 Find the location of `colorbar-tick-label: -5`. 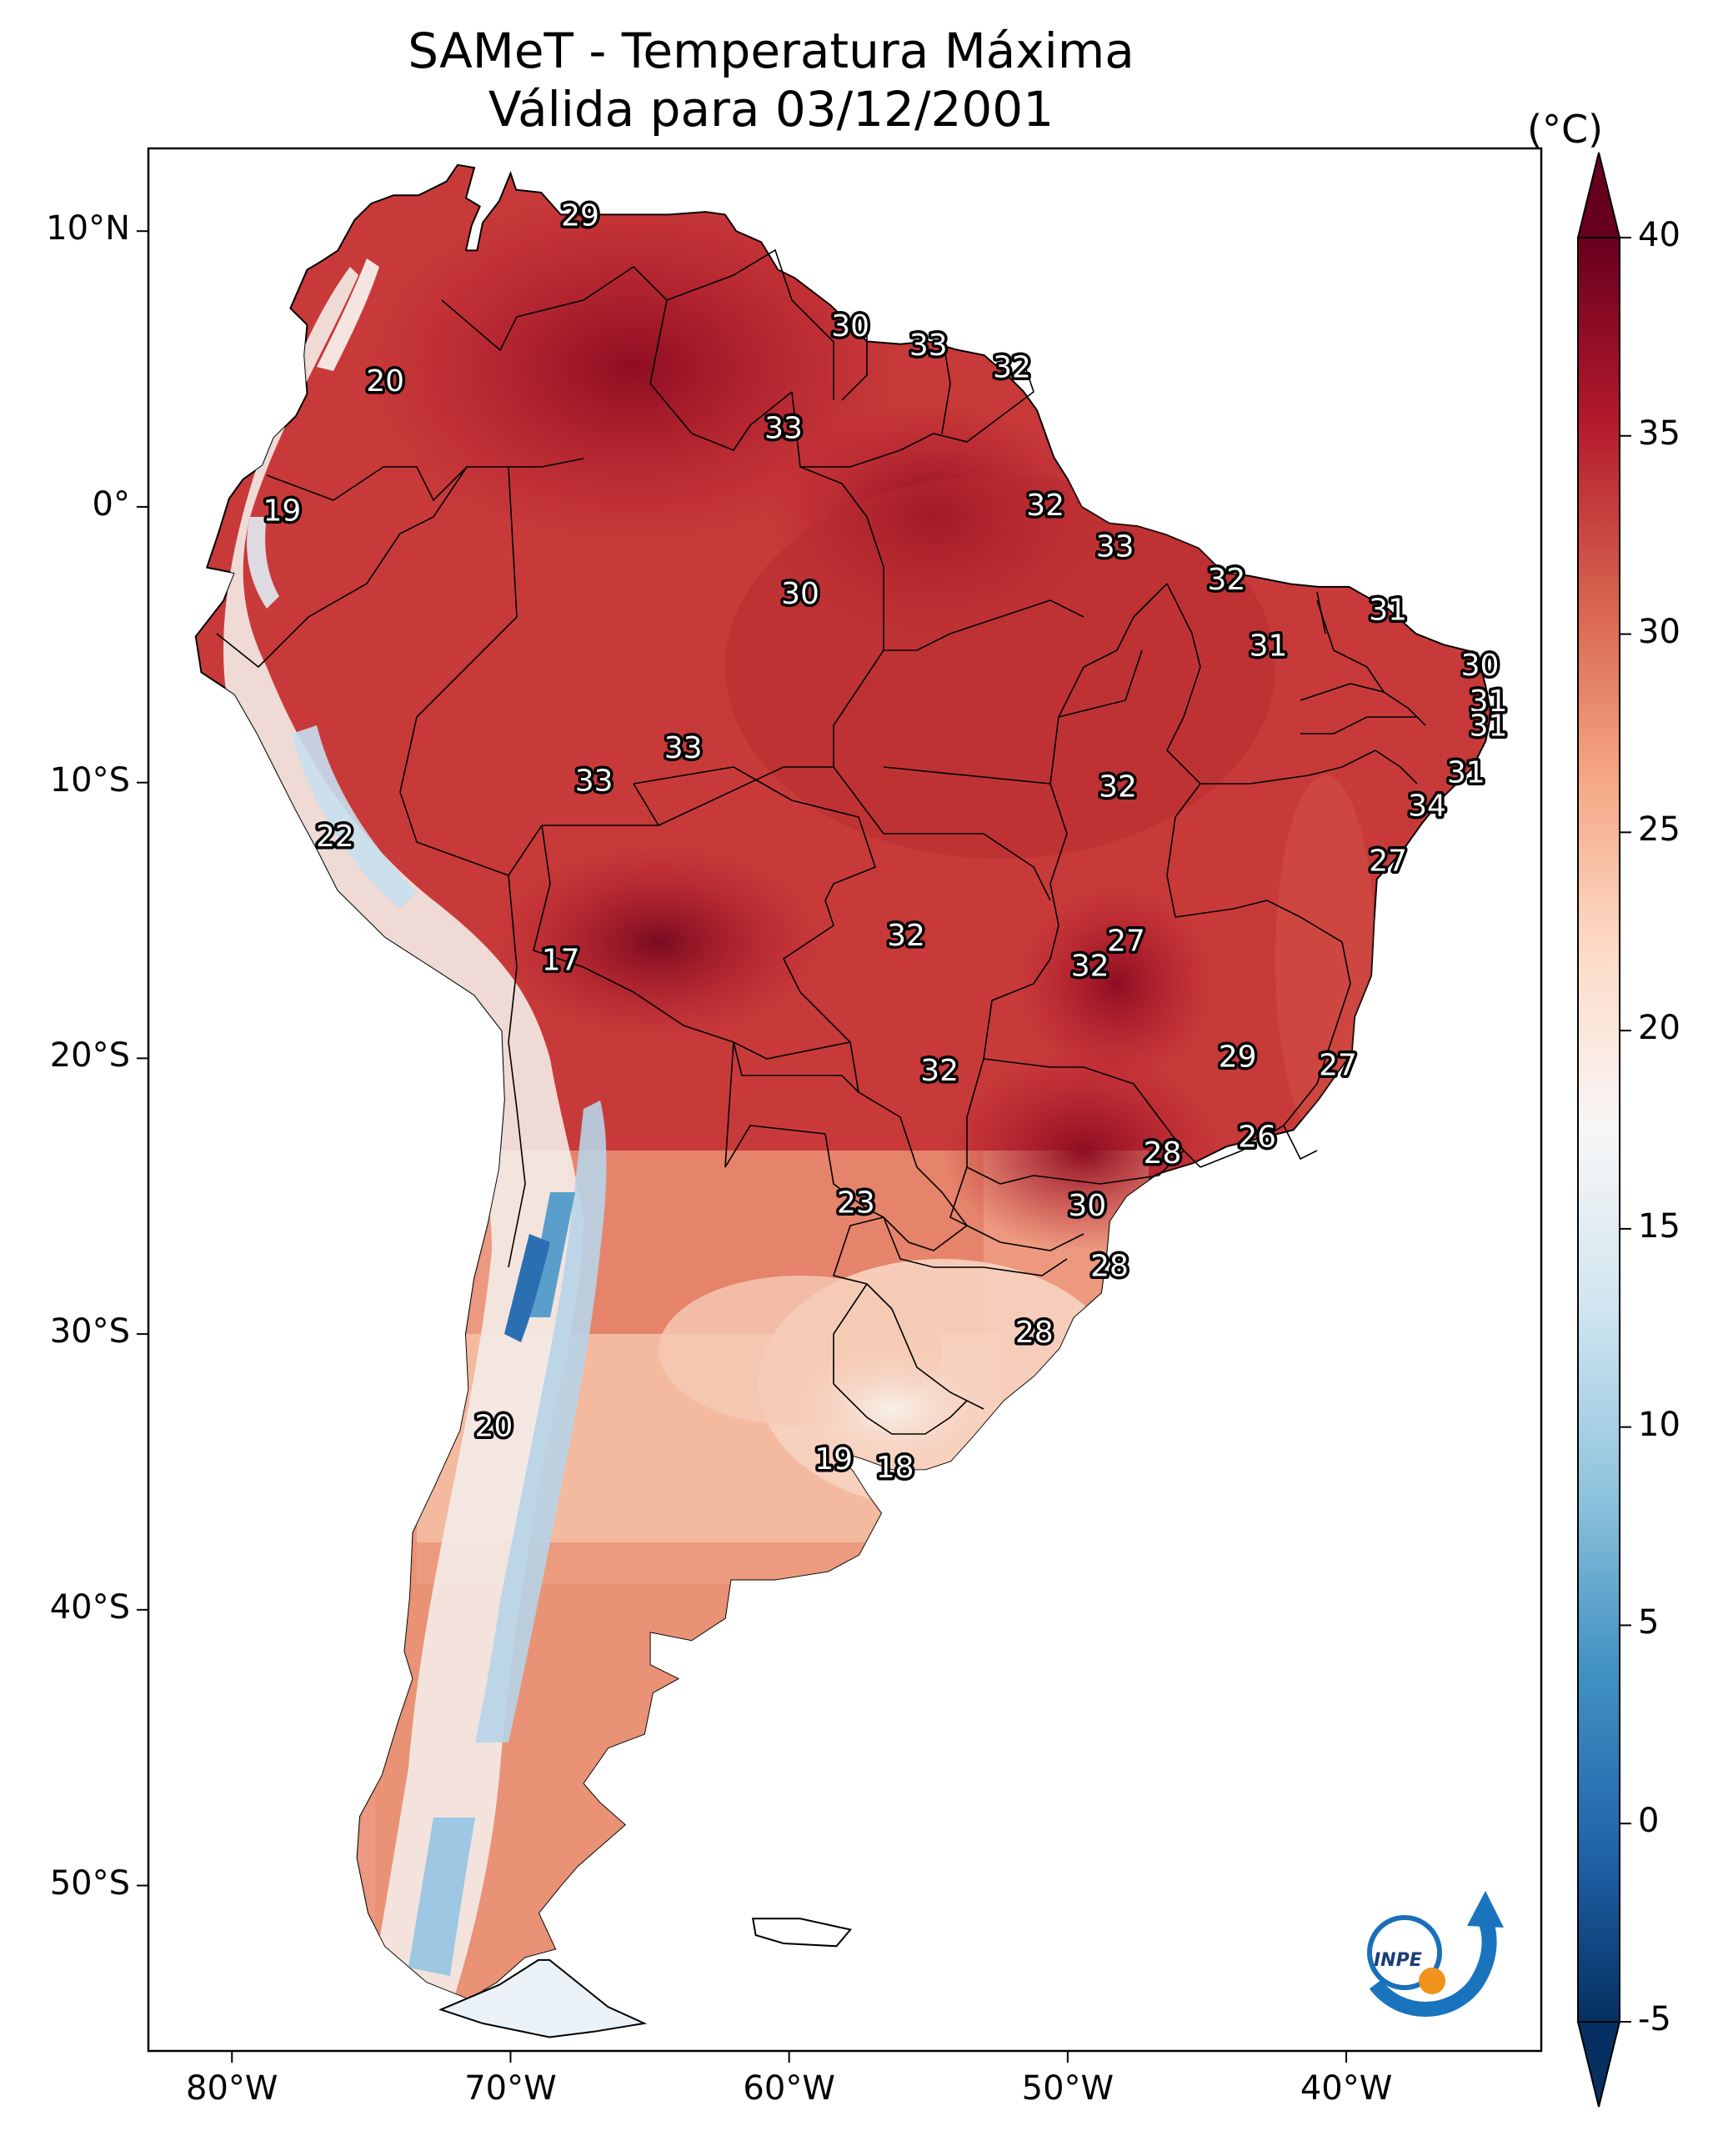

colorbar-tick-label: -5 is located at coordinates (1655, 2019).